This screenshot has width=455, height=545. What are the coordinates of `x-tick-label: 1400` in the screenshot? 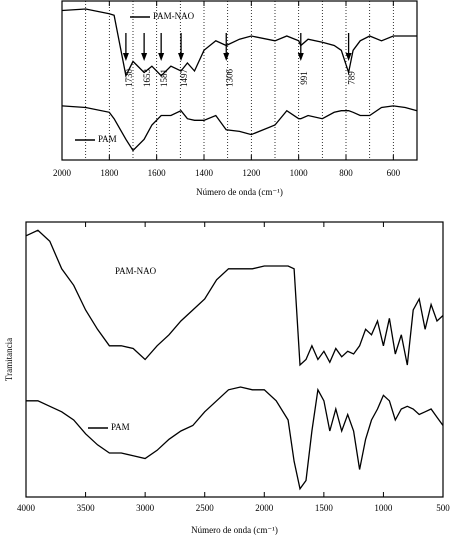 It's located at (204, 173).